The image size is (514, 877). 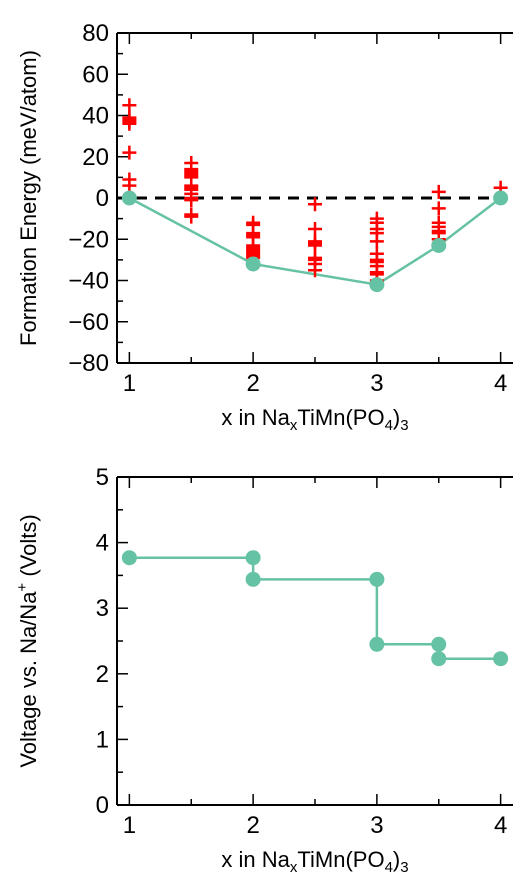 I want to click on y-tick-label: 60, so click(x=95, y=74).